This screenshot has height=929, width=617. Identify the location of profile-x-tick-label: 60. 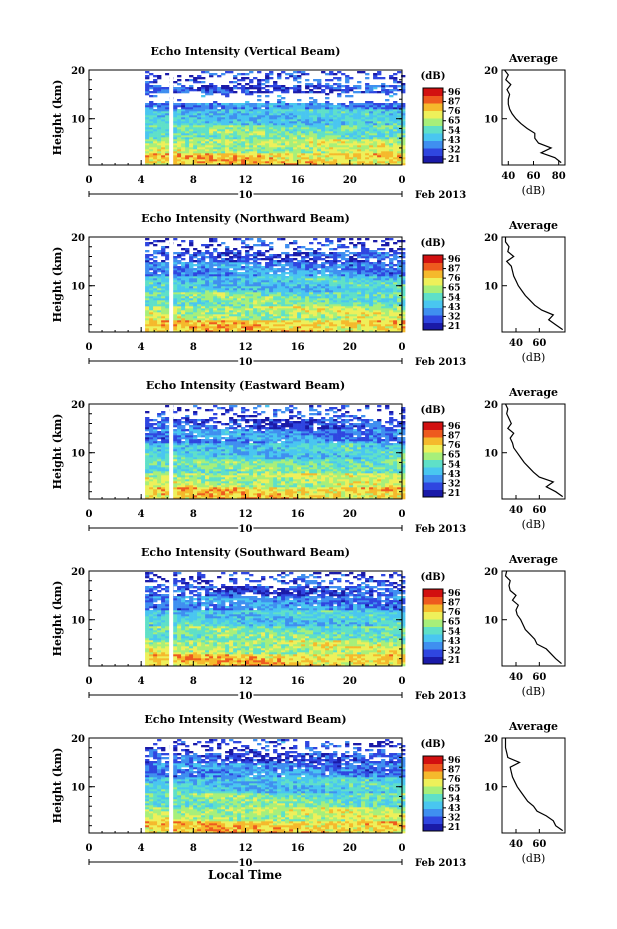
(539, 844).